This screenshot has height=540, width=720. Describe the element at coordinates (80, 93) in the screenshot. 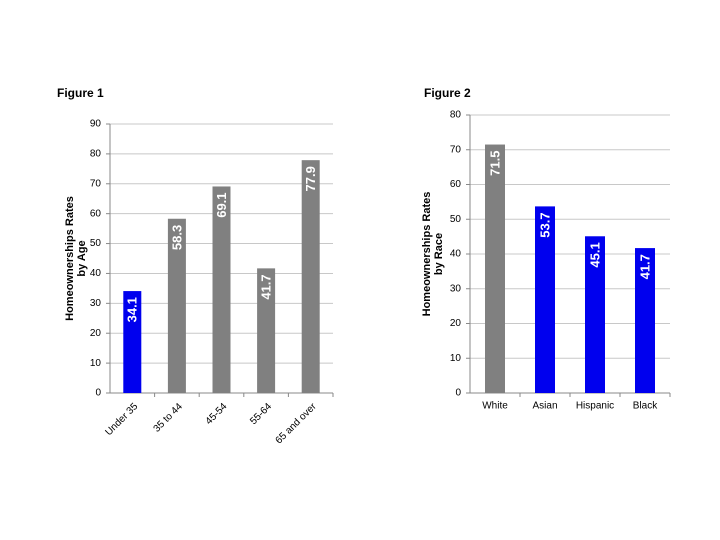

I see `chart-title: Figure 1` at that location.